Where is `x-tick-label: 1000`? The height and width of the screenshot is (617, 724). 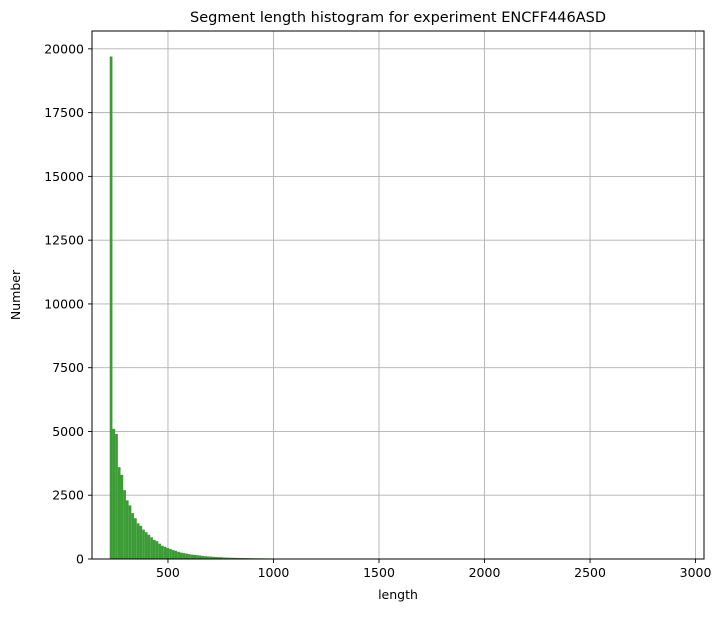 x-tick-label: 1000 is located at coordinates (274, 572).